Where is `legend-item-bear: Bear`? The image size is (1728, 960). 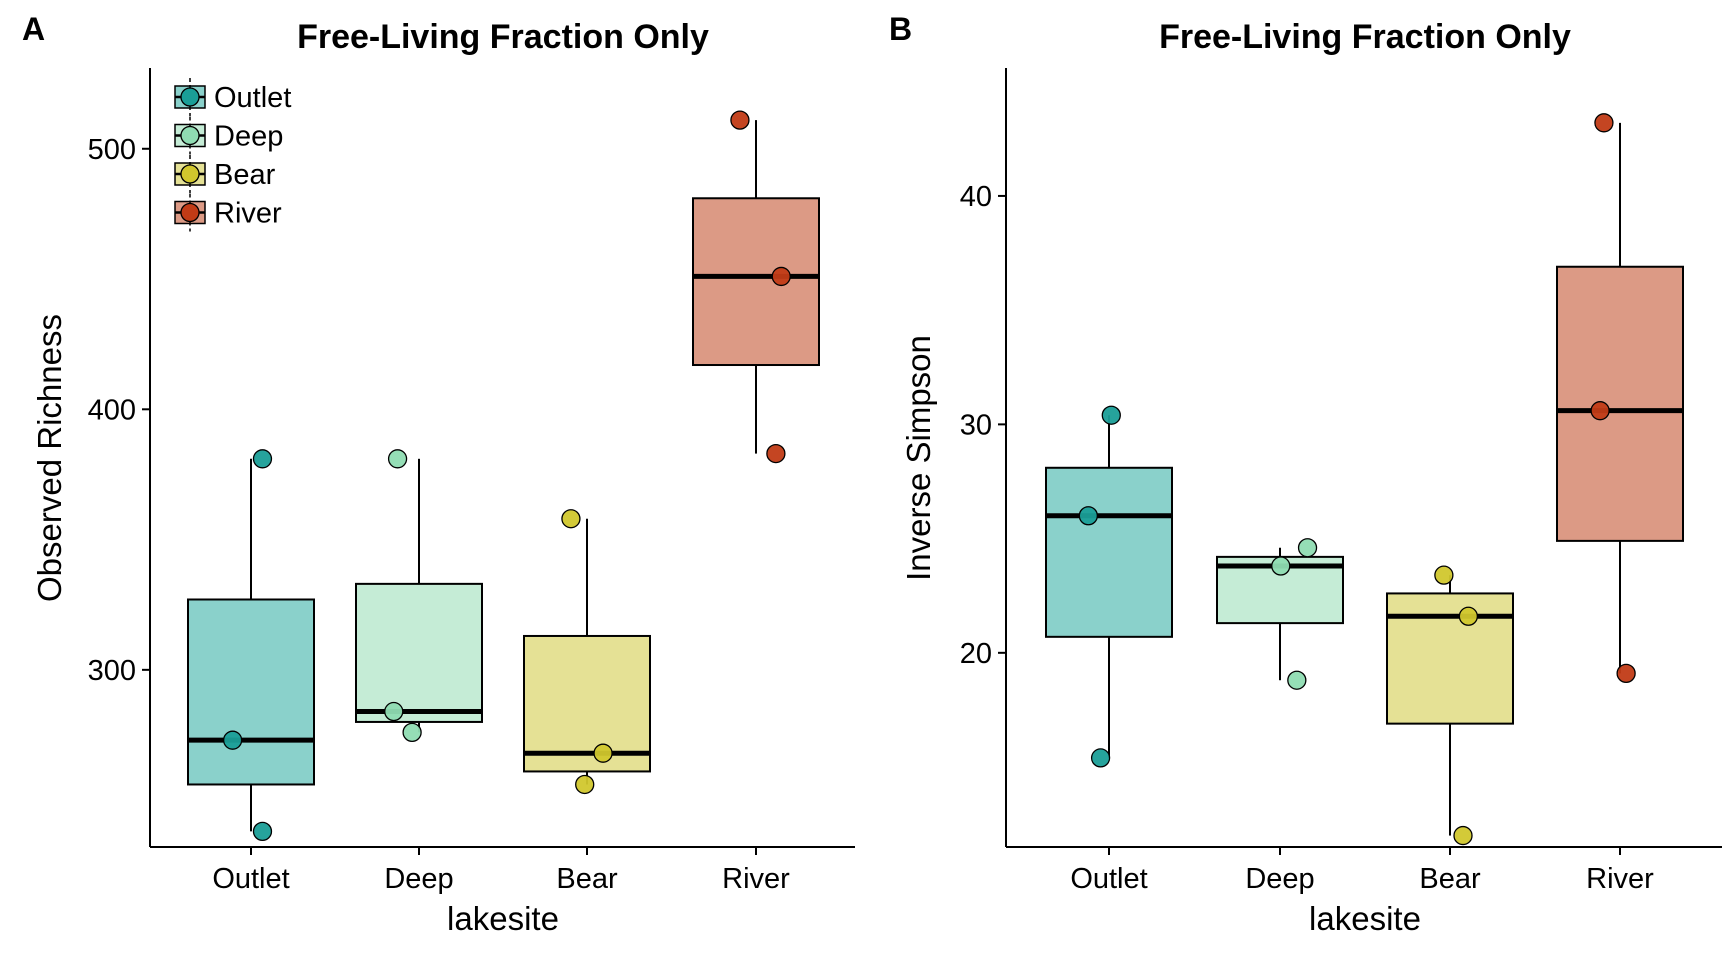 legend-item-bear: Bear is located at coordinates (225, 174).